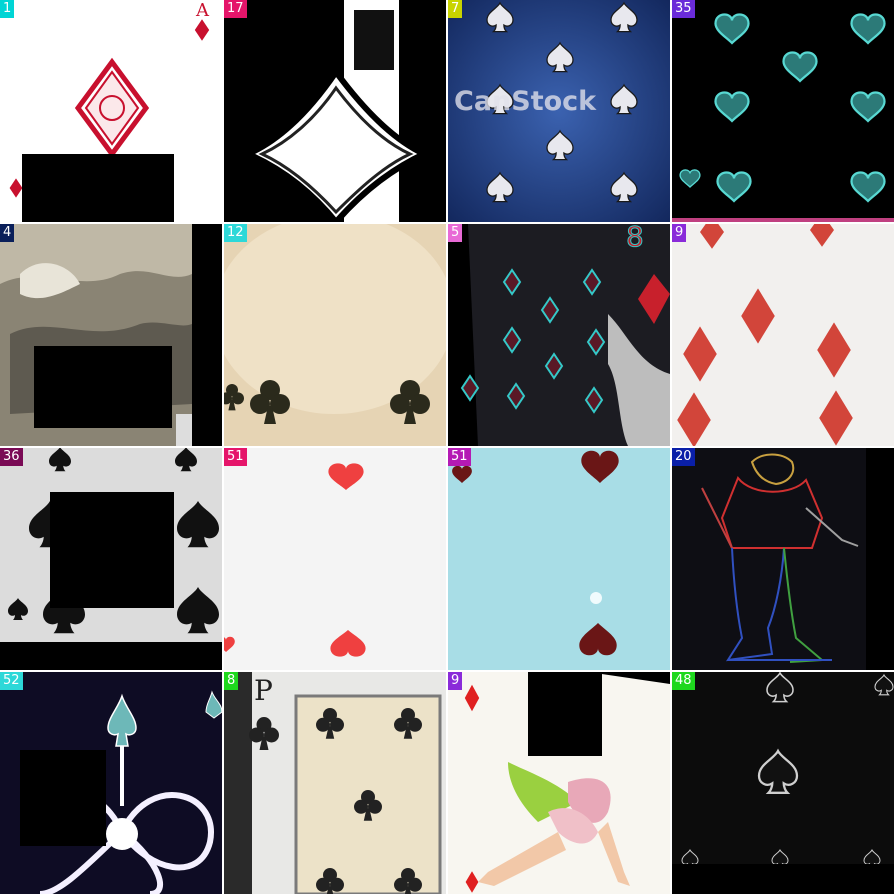 Image resolution: width=896 pixels, height=896 pixels. Describe the element at coordinates (111, 335) in the screenshot. I see `card-tile: 4` at that location.